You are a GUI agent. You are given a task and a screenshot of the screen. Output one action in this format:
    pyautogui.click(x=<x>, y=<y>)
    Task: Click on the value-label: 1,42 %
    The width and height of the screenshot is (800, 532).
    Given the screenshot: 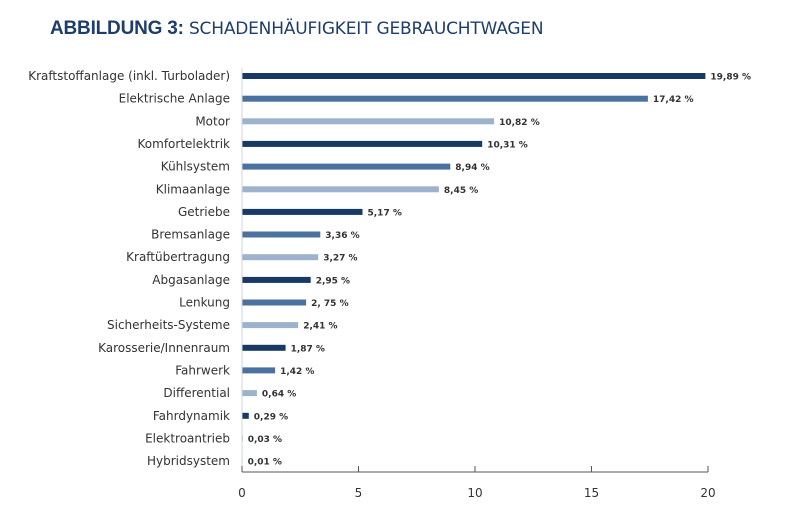 What is the action you would take?
    pyautogui.click(x=297, y=372)
    